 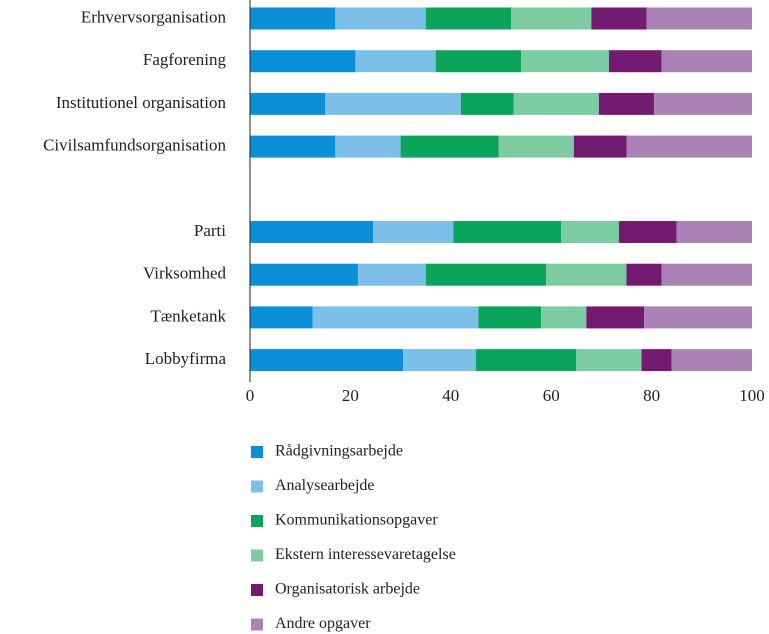 What do you see at coordinates (154, 16) in the screenshot?
I see `y-tick-label: Erhvervsorganisation` at bounding box center [154, 16].